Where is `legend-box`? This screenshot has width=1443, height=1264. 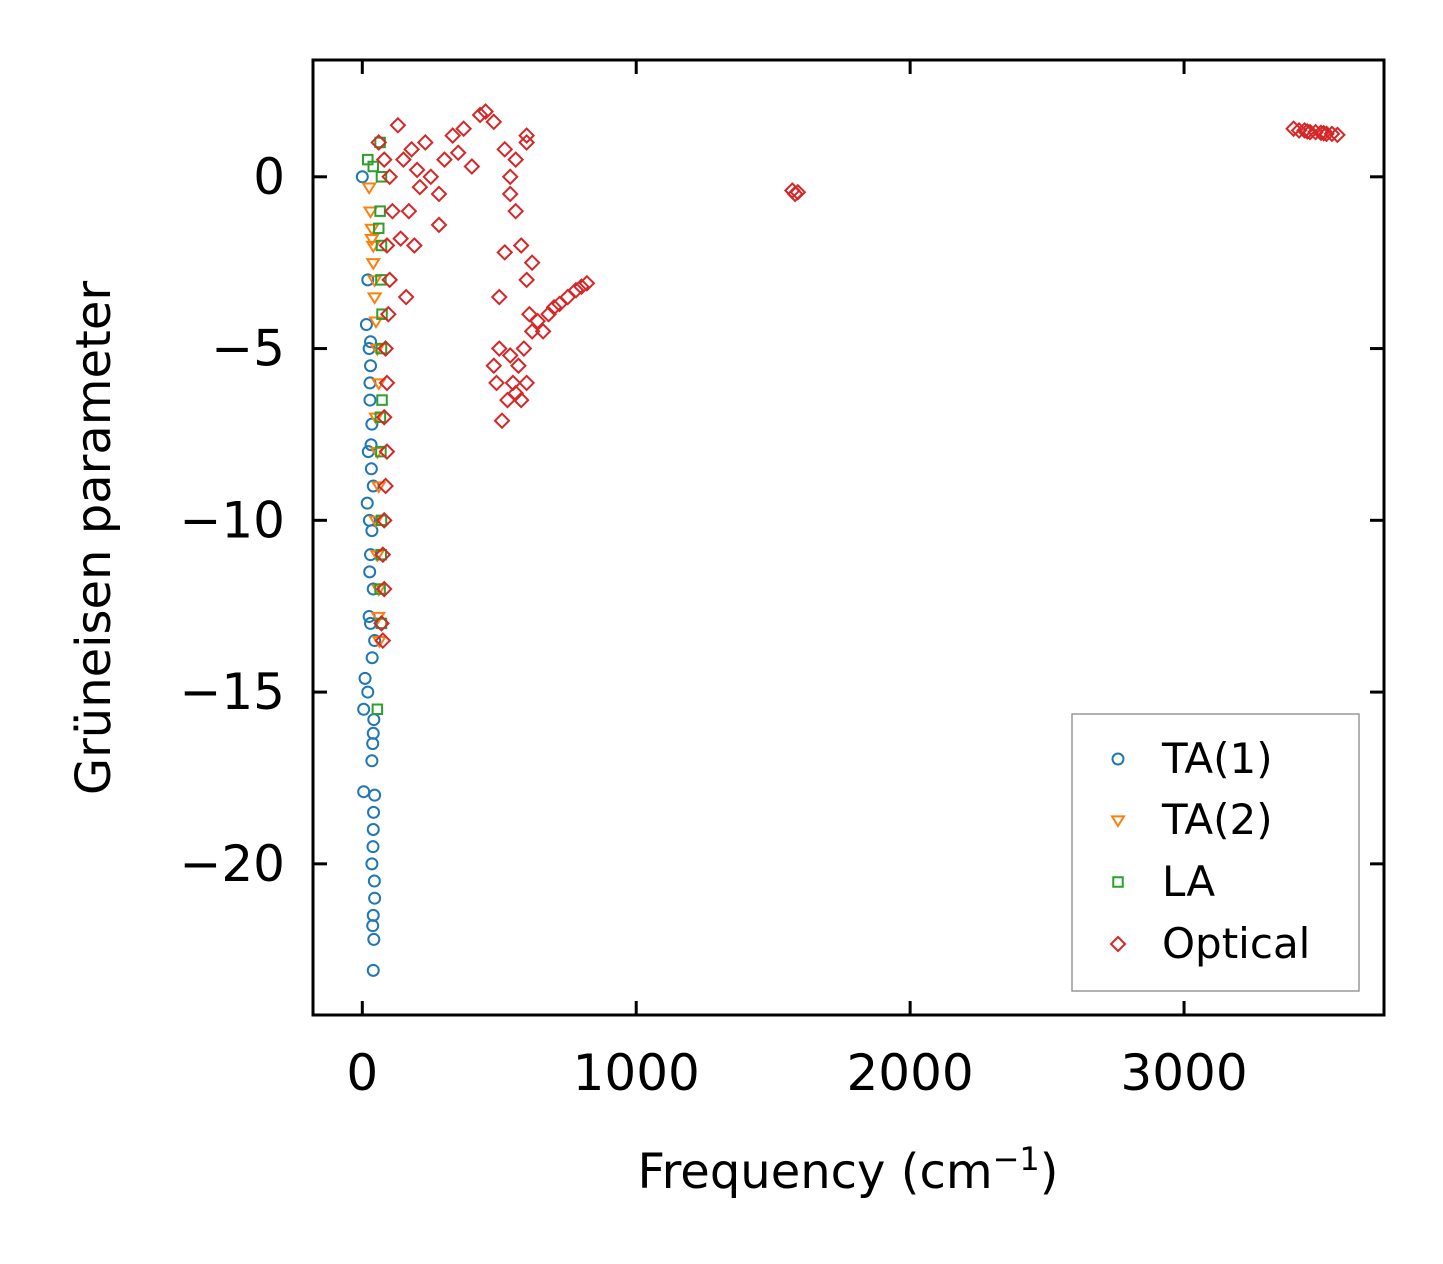
legend-box is located at coordinates (1215, 852).